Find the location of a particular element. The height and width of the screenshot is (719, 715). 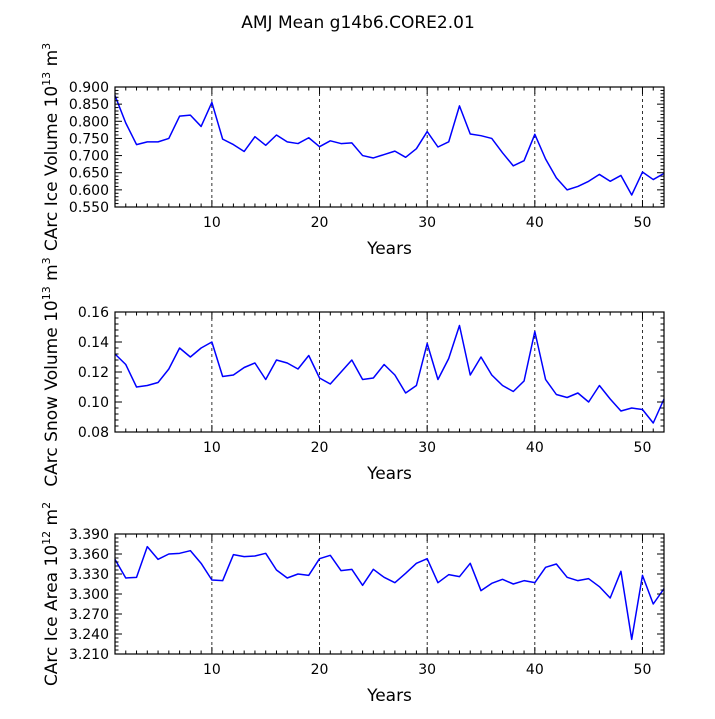

y-axis-title: CArc Ice Volume 1013 m3 is located at coordinates (51, 147).